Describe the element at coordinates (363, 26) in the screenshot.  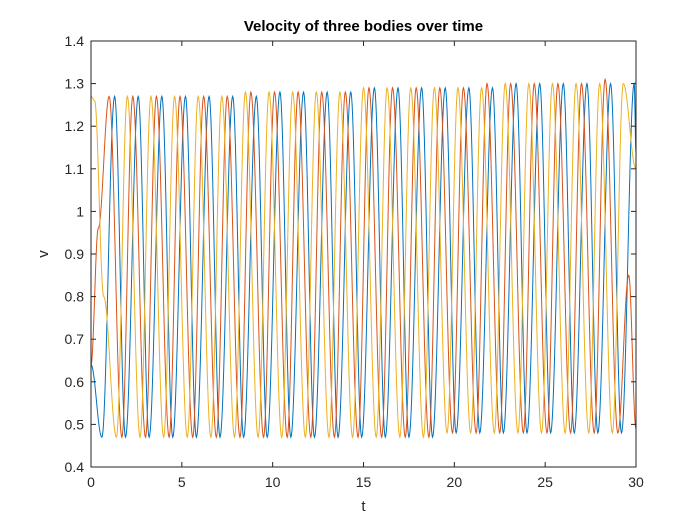
I see `chart-title: Velocity of three bodies over time` at that location.